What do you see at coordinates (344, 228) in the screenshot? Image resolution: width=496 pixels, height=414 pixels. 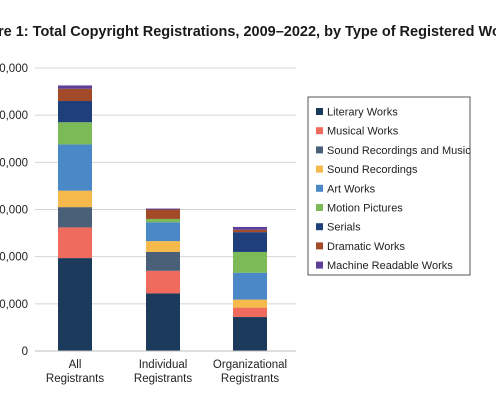 I see `legend-label: Serials` at bounding box center [344, 228].